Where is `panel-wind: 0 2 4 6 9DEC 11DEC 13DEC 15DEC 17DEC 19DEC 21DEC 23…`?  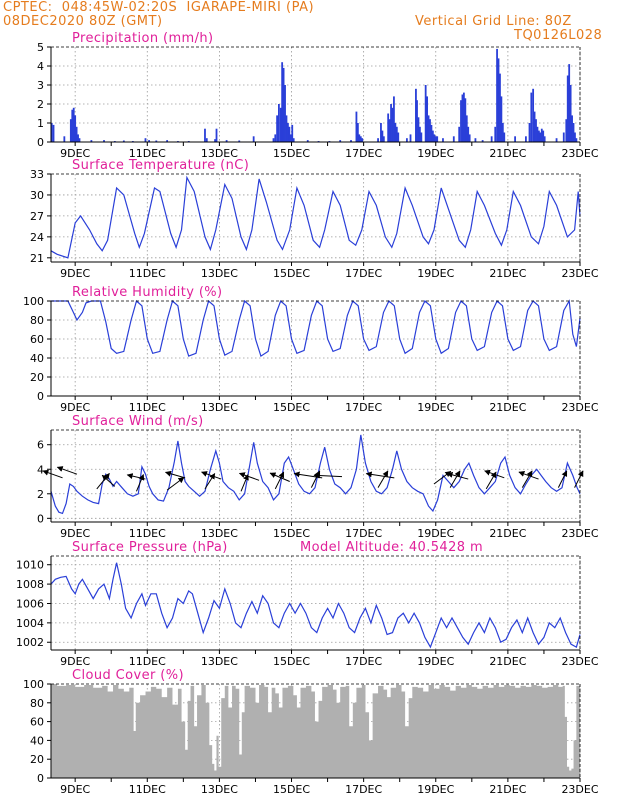 panel-wind: 0 2 4 6 9DEC 11DEC 13DEC 15DEC 17DEC 19DEC 21DEC 23… is located at coordinates (318, 477).